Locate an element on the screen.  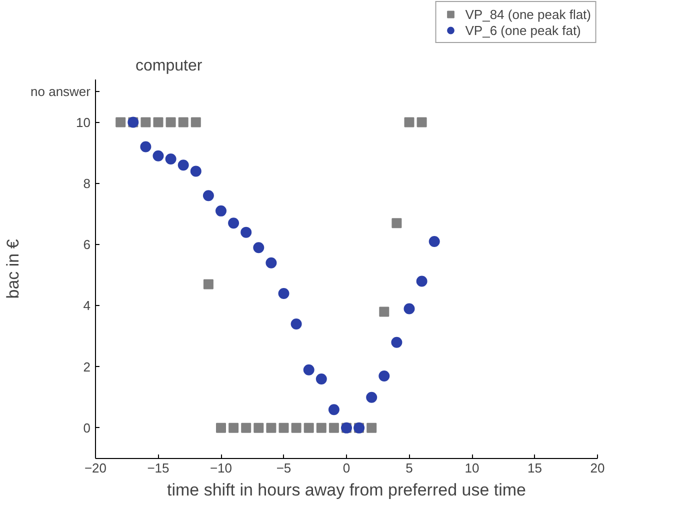
legend-label: VP_84 (one peak flat) is located at coordinates (528, 14).